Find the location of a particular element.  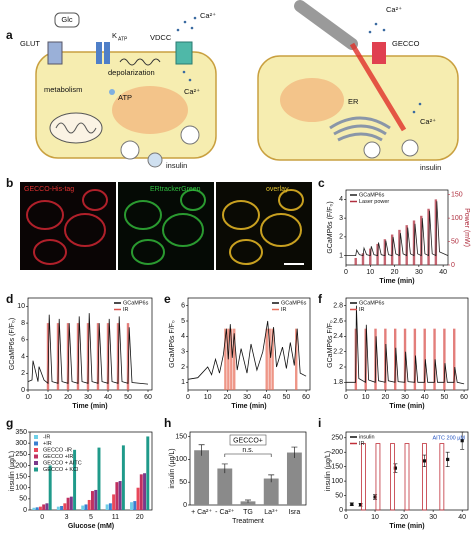

glc-box is located at coordinates (67, 20).